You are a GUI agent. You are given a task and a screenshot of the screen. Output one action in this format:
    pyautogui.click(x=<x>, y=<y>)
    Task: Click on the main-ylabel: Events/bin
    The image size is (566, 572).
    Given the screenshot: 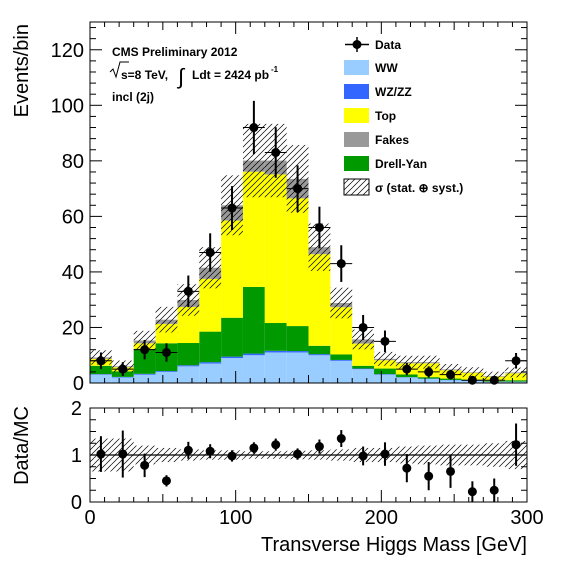 What is the action you would take?
    pyautogui.click(x=22, y=70)
    